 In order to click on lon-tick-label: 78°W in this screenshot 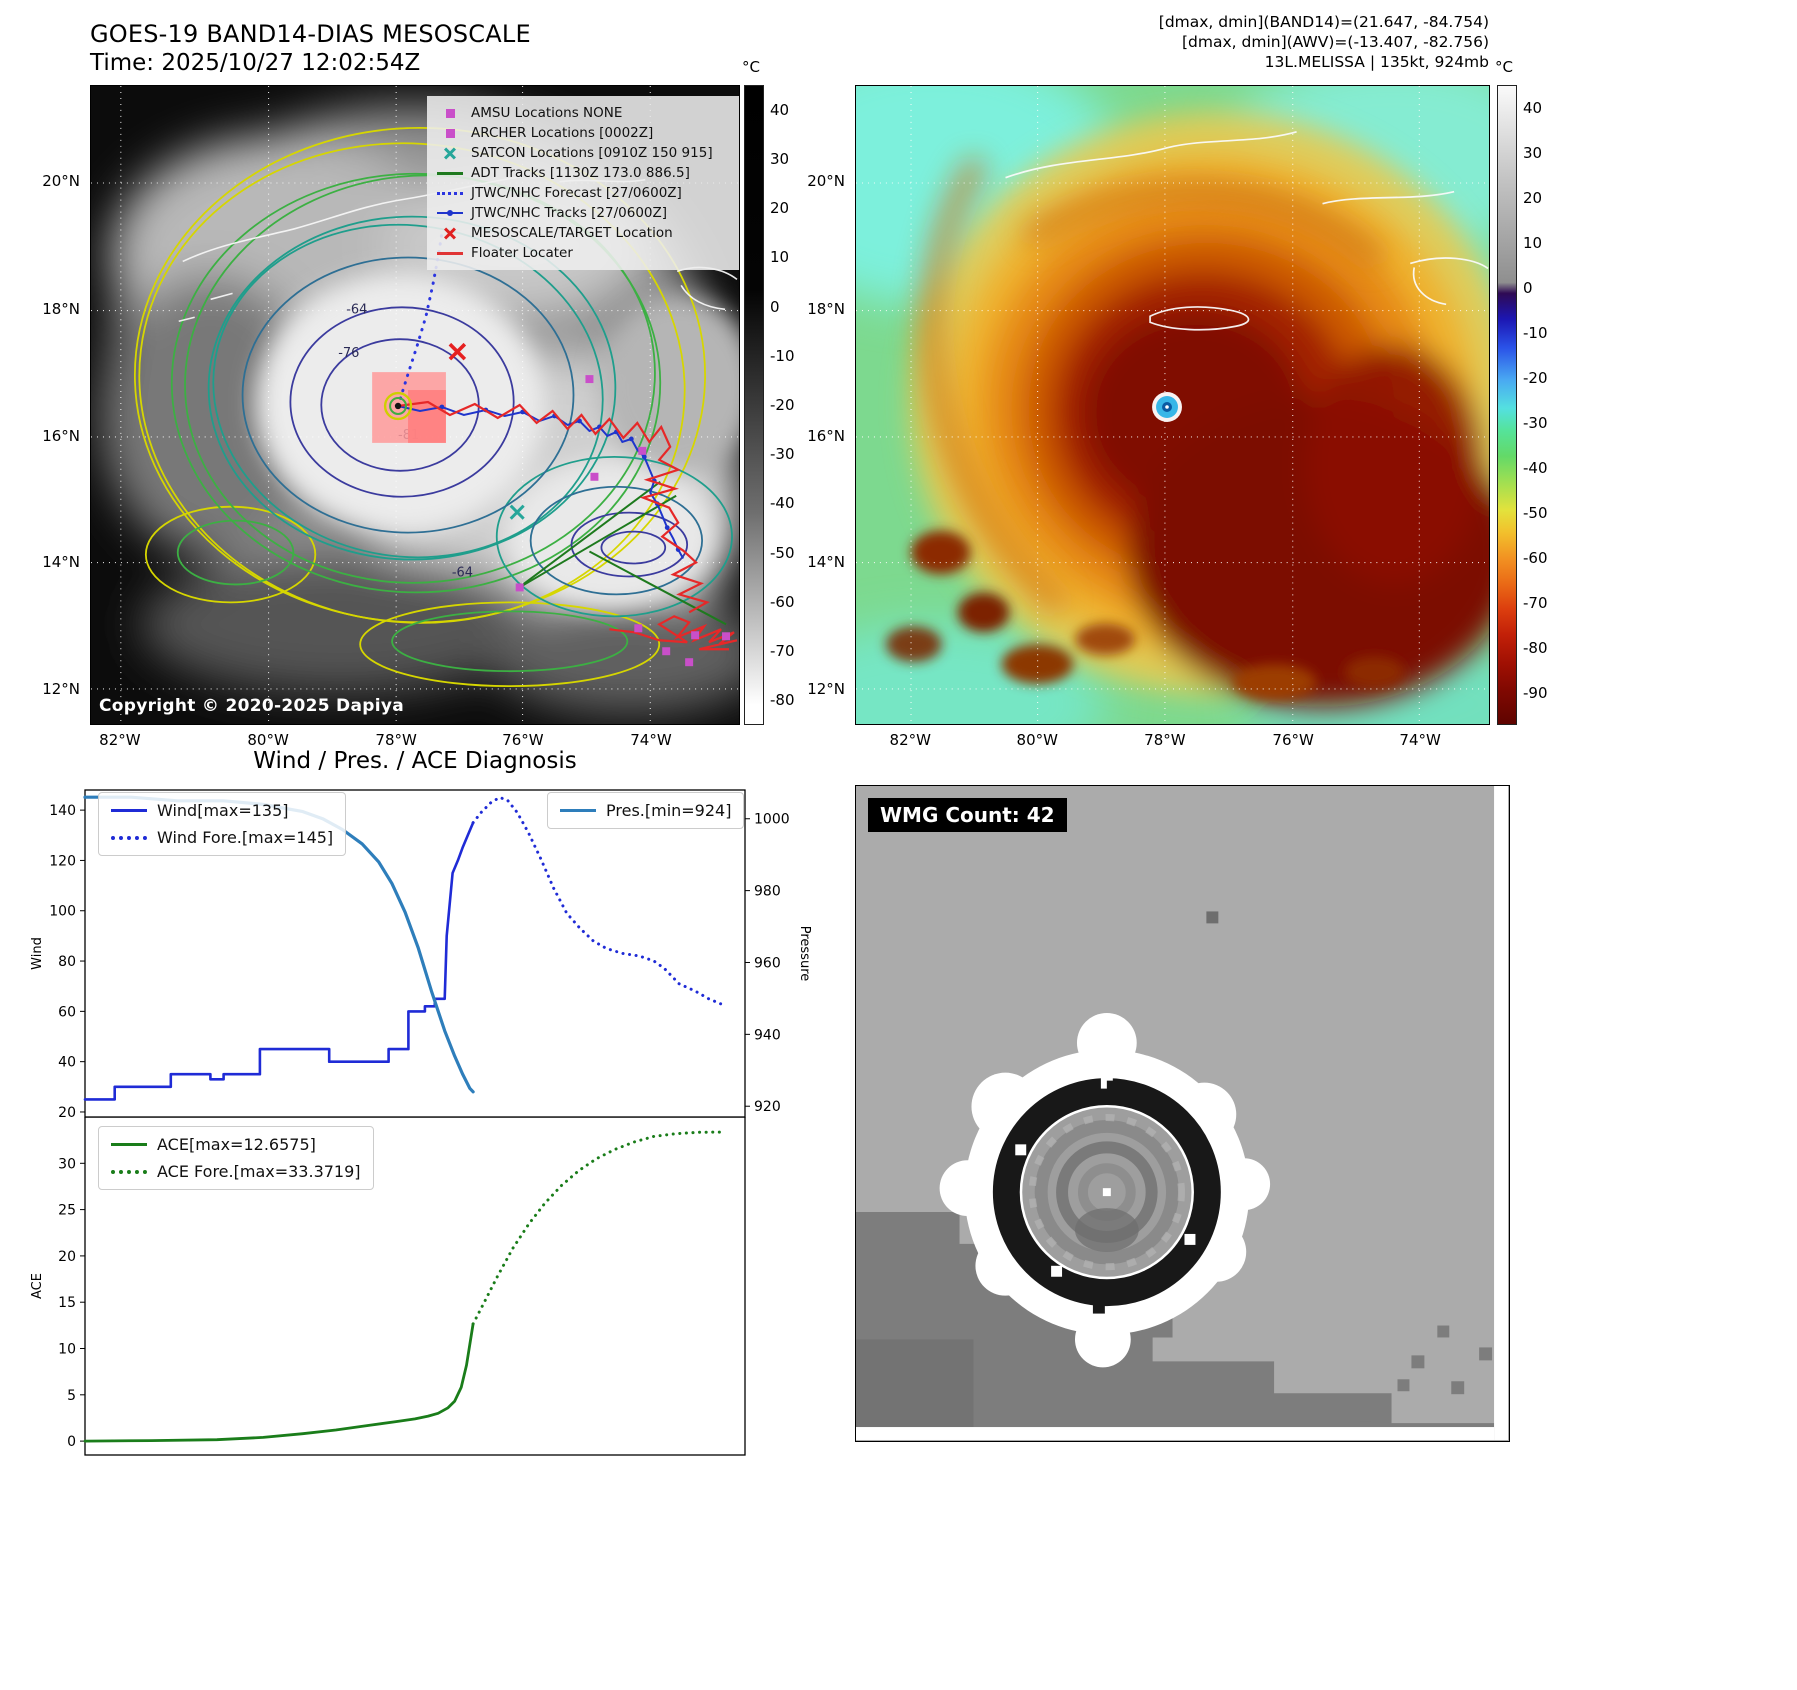, I will do `click(1165, 740)`.